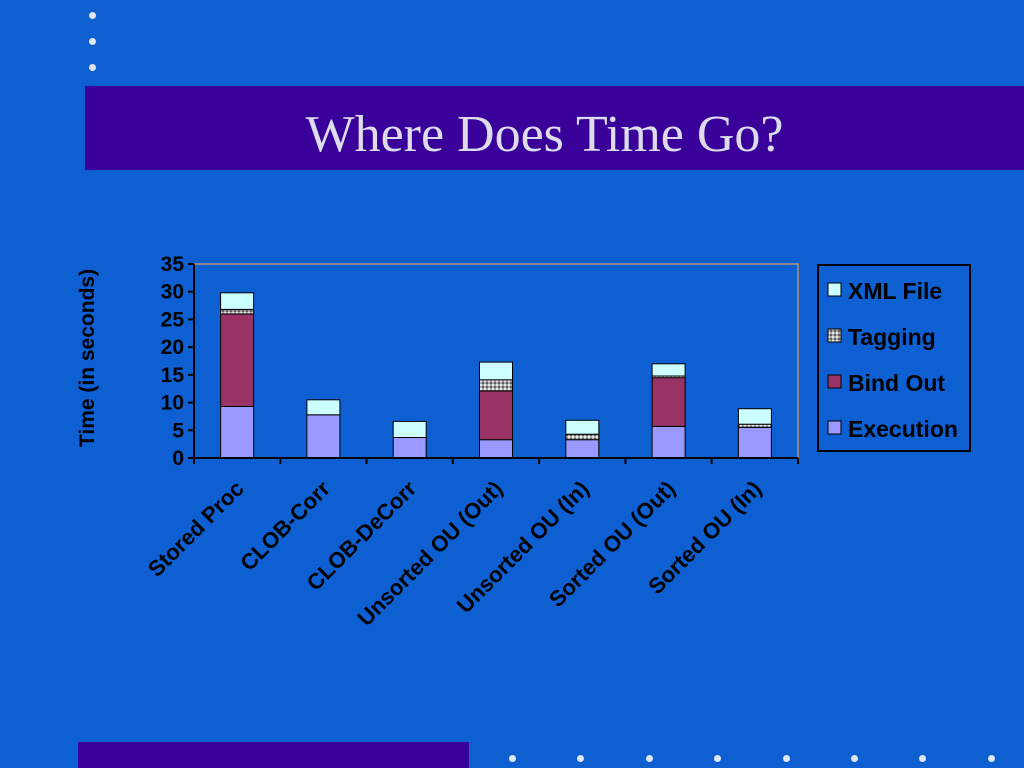  What do you see at coordinates (903, 429) in the screenshot?
I see `legend-label: Execution` at bounding box center [903, 429].